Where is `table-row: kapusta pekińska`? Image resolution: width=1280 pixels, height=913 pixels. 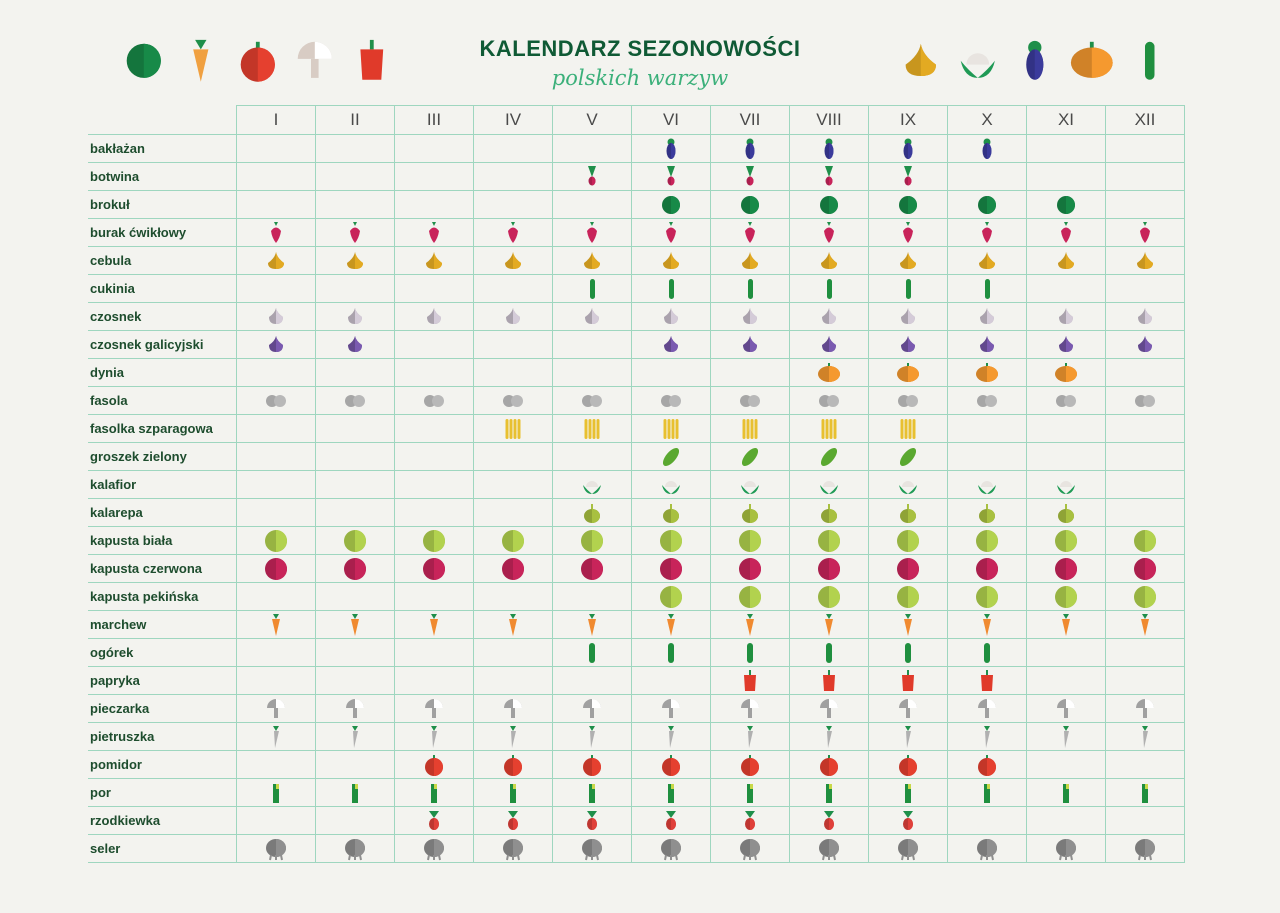 table-row: kapusta pekińska is located at coordinates (636, 596).